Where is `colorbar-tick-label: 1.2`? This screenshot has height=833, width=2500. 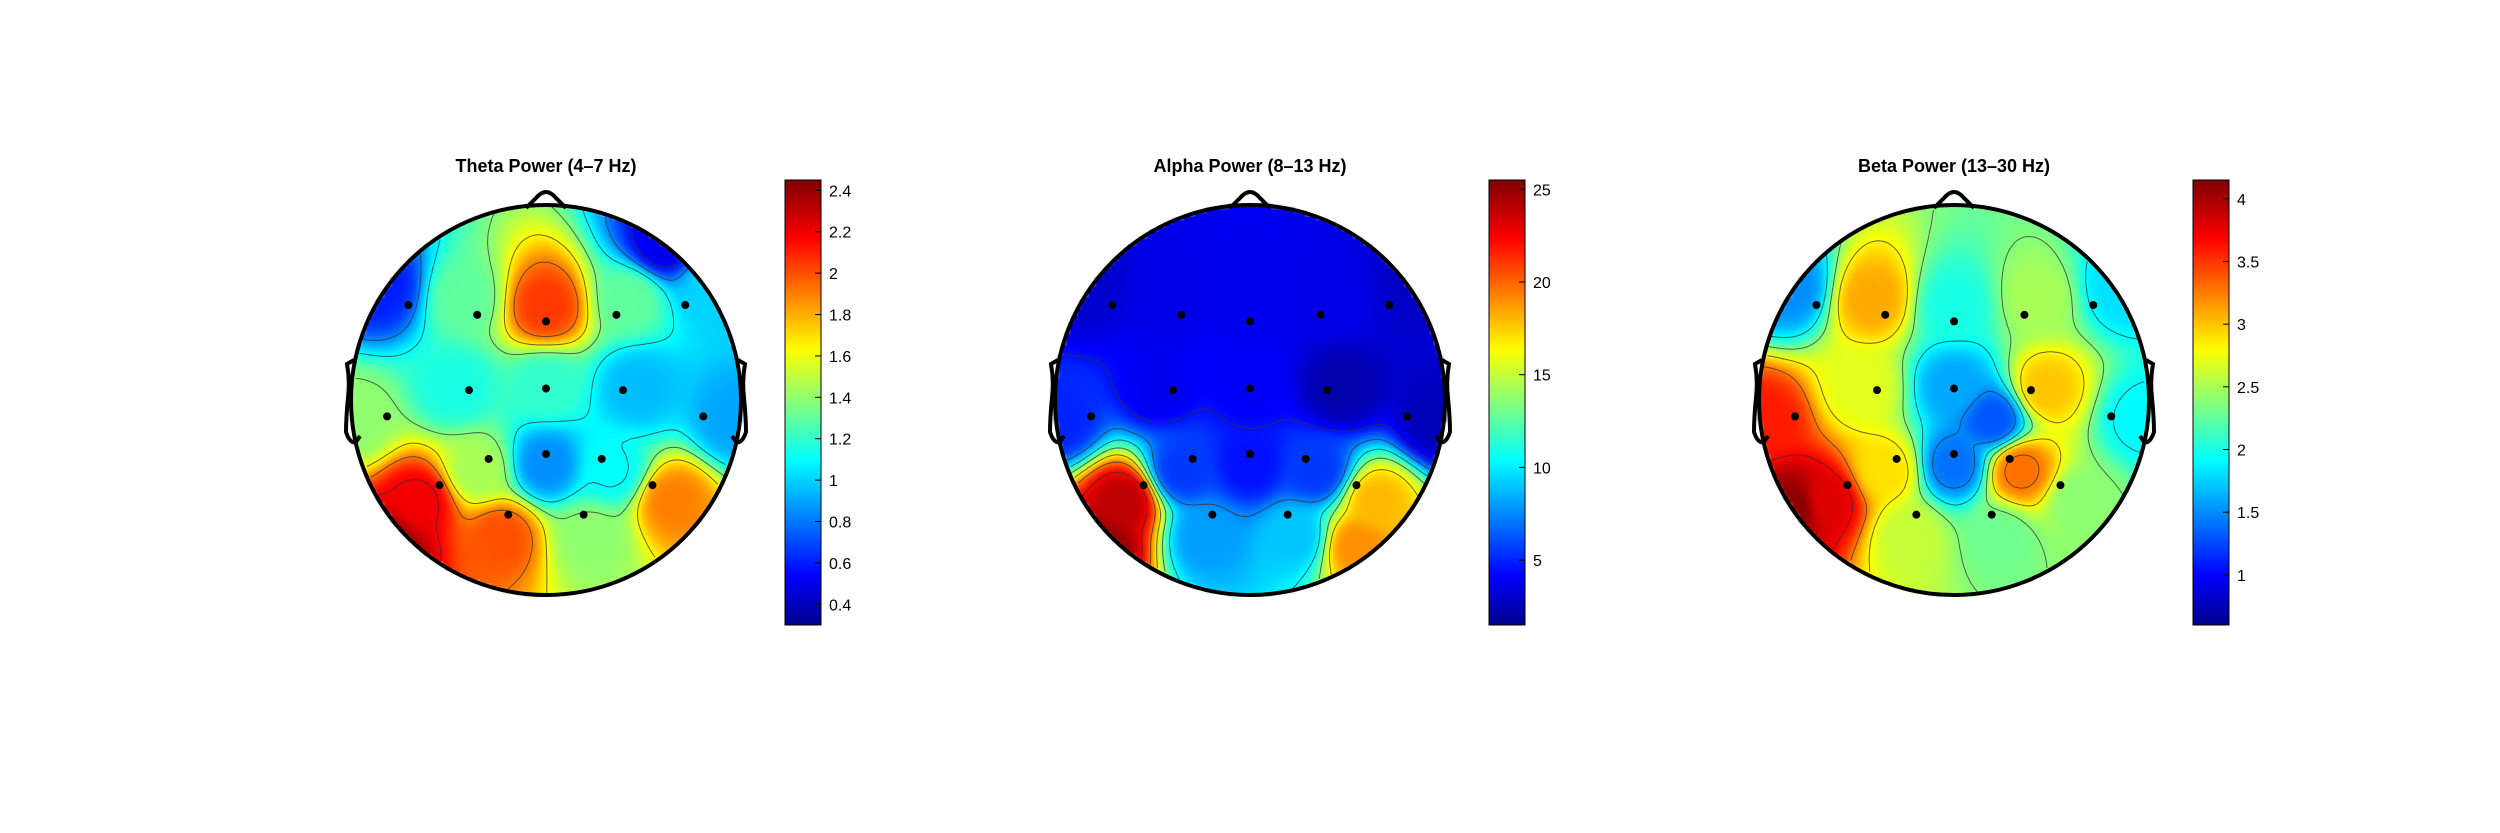 colorbar-tick-label: 1.2 is located at coordinates (840, 440).